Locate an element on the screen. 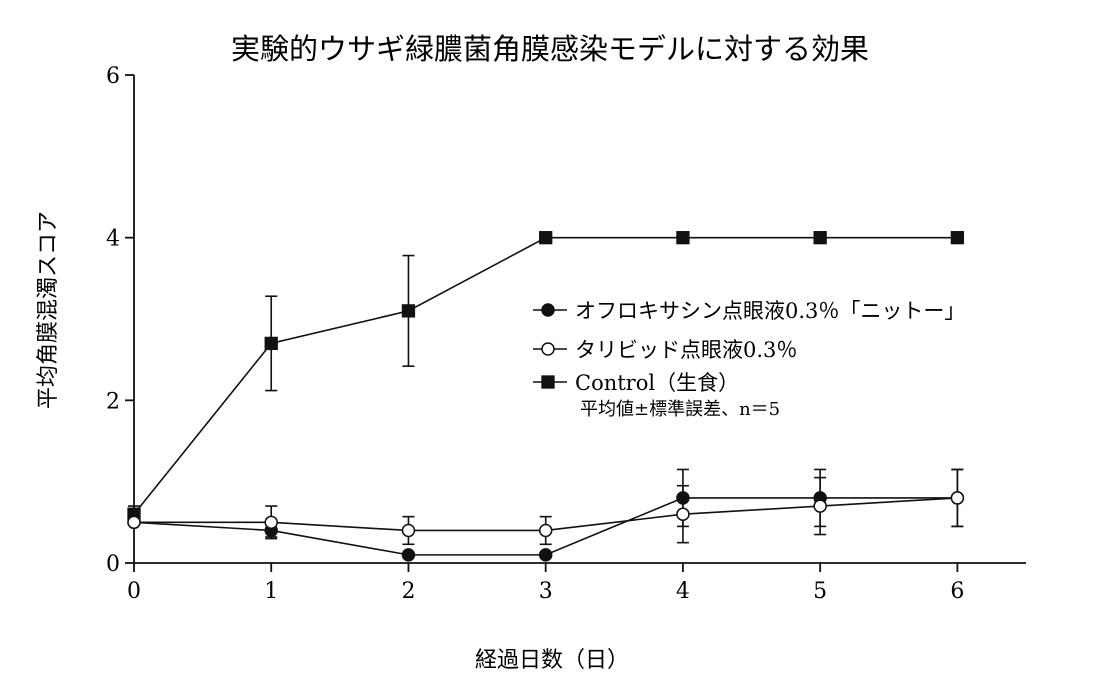  legend-label-3: Control（生食） is located at coordinates (657, 383).